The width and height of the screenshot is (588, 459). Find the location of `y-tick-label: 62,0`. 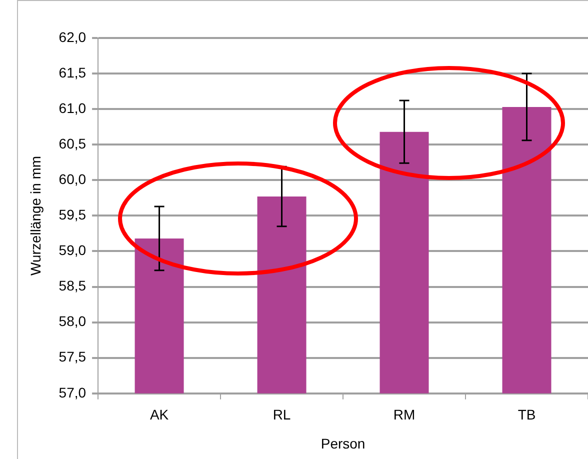

y-tick-label: 62,0 is located at coordinates (72, 36).